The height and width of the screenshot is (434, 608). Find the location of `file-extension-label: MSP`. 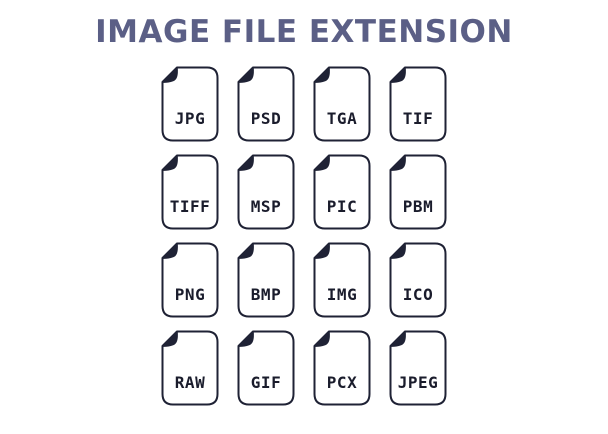

file-extension-label: MSP is located at coordinates (266, 206).